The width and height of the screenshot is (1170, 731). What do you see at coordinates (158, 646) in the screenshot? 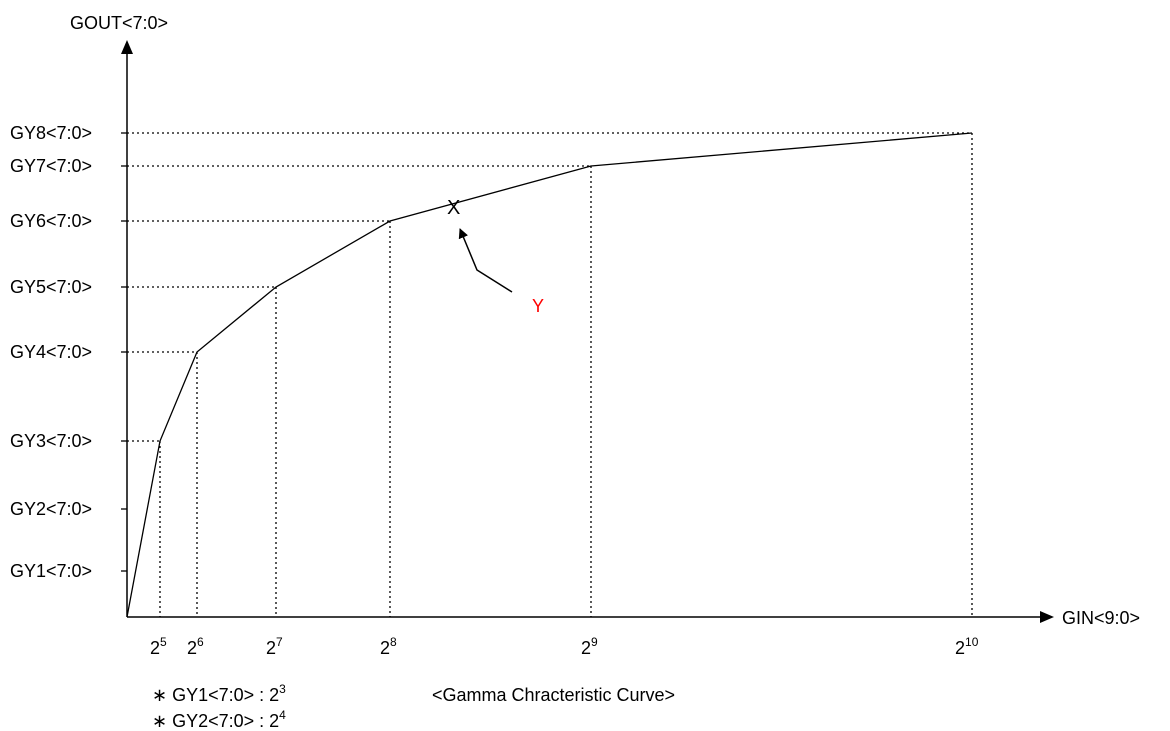
I see `x-tick-label: 25` at bounding box center [158, 646].